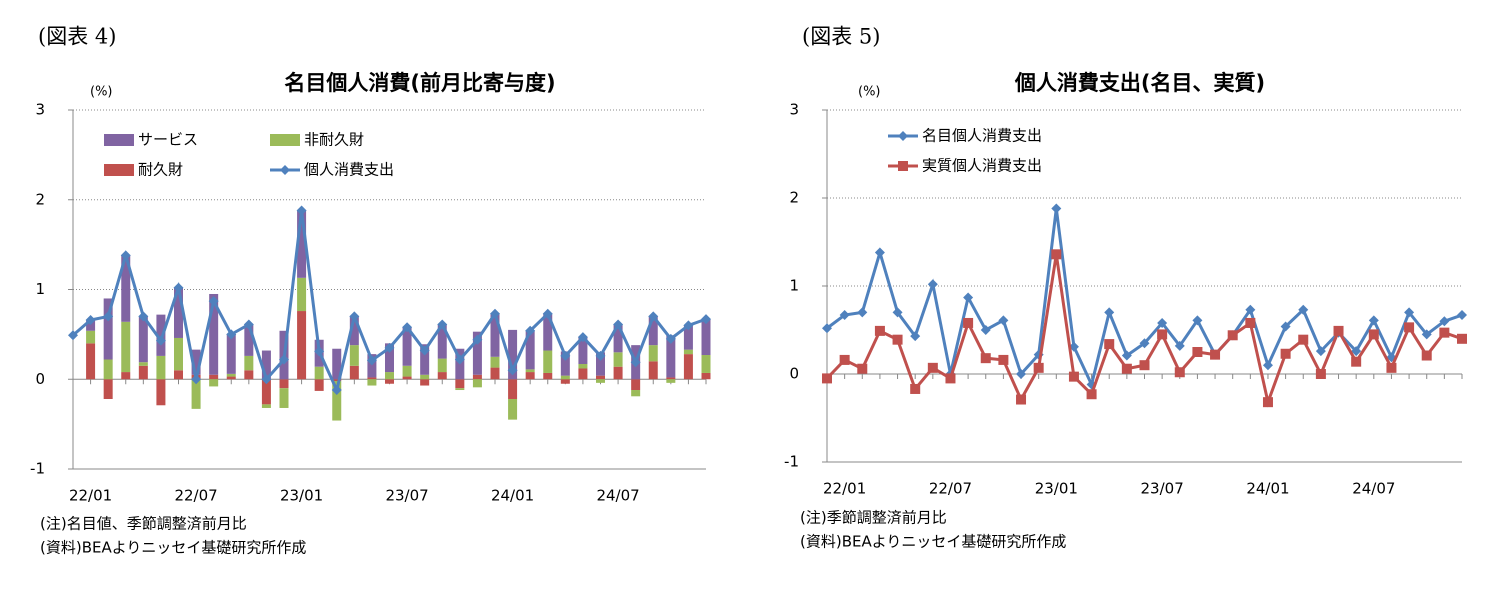 The height and width of the screenshot is (590, 1499). Describe the element at coordinates (285, 140) in the screenshot. I see `legend-swatch` at that location.